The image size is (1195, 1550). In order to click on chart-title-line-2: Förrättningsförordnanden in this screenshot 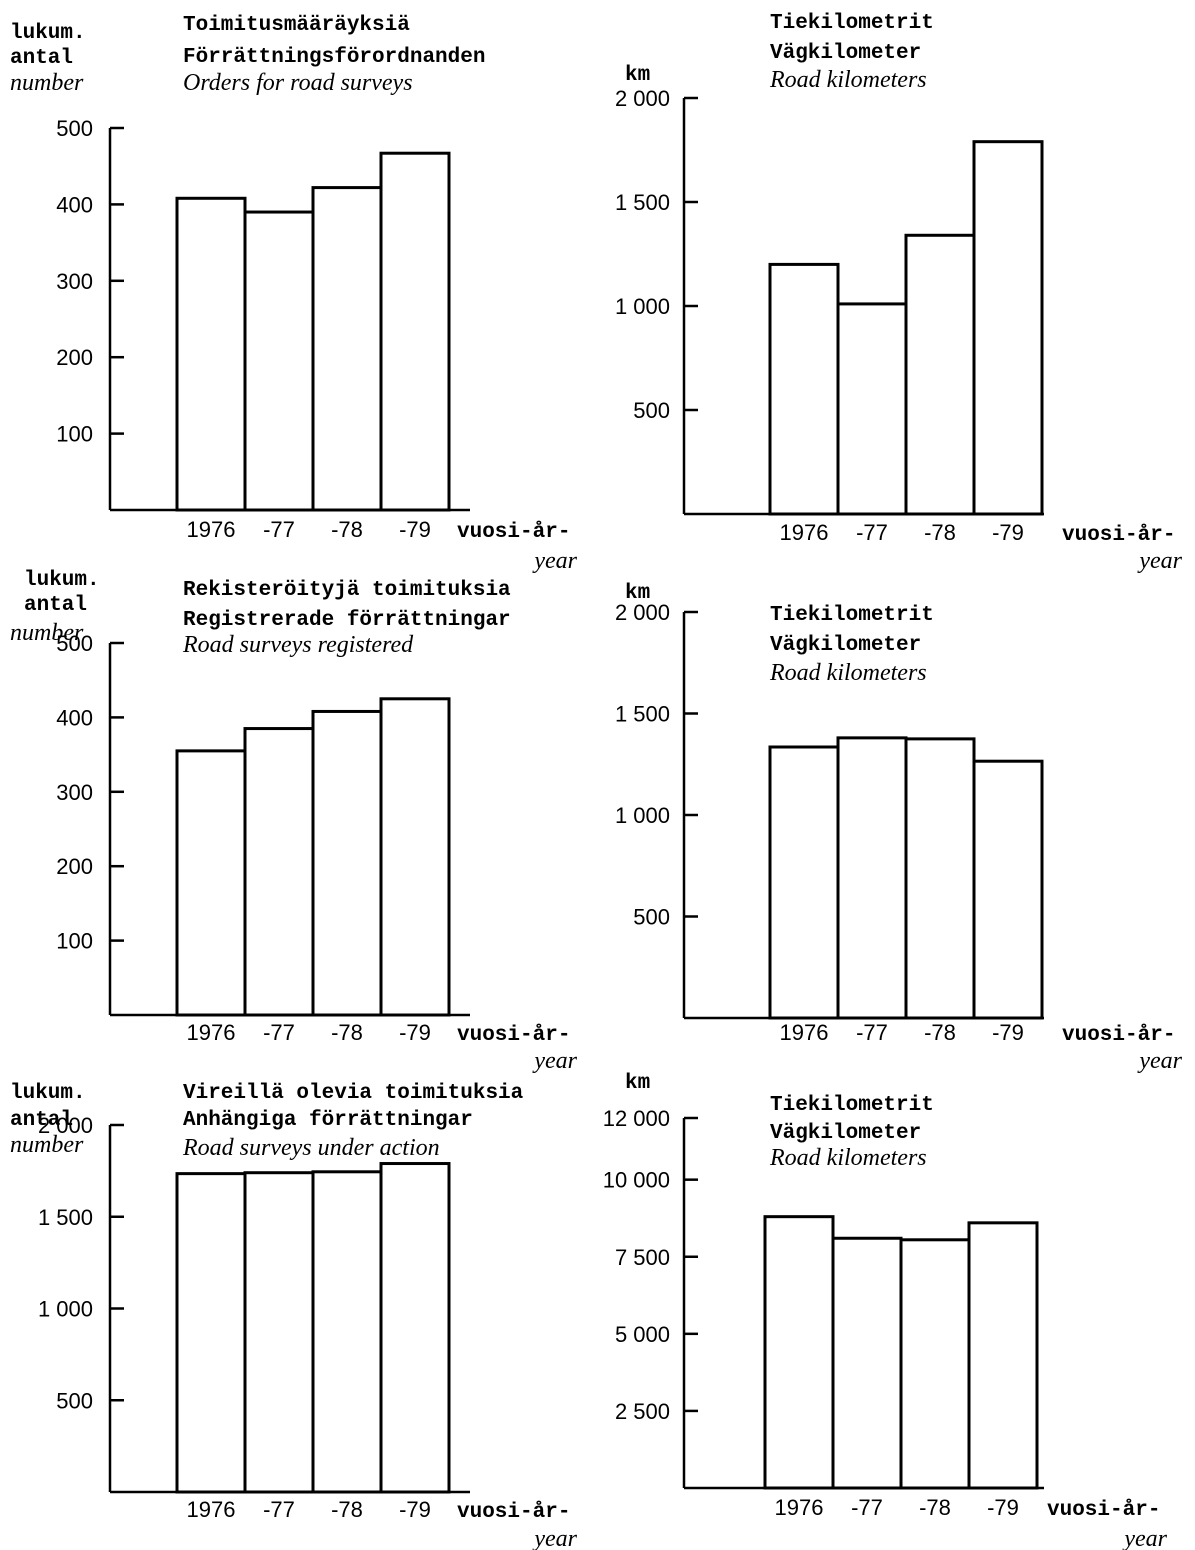, I will do `click(334, 57)`.